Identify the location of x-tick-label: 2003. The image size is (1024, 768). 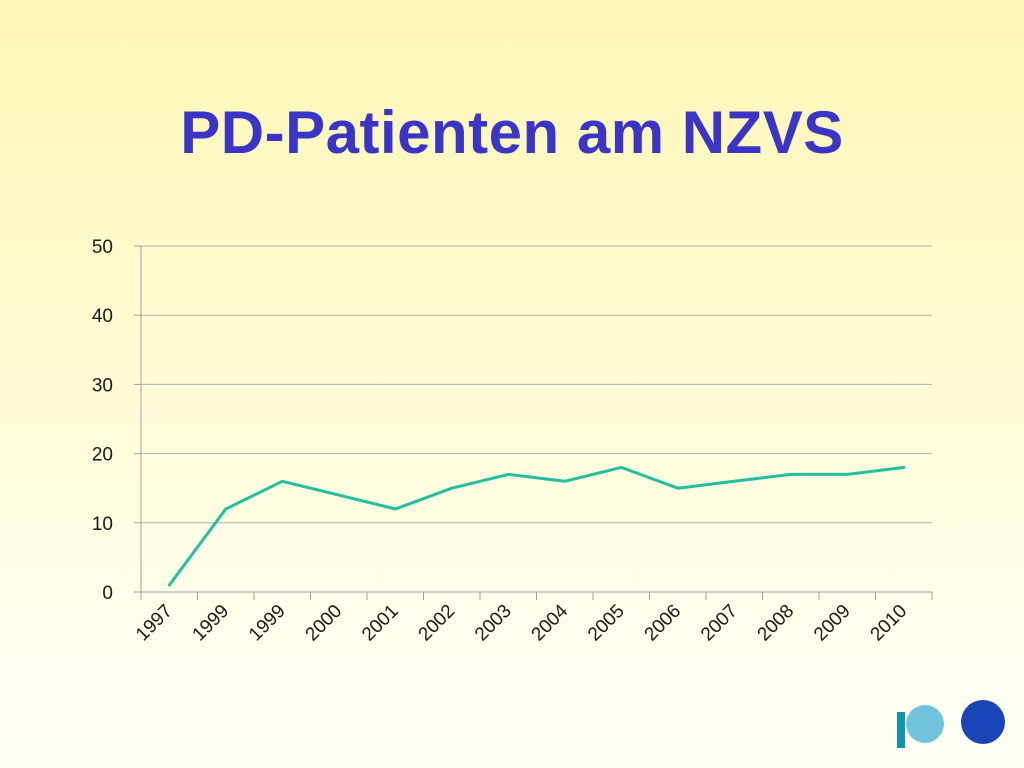
(493, 623).